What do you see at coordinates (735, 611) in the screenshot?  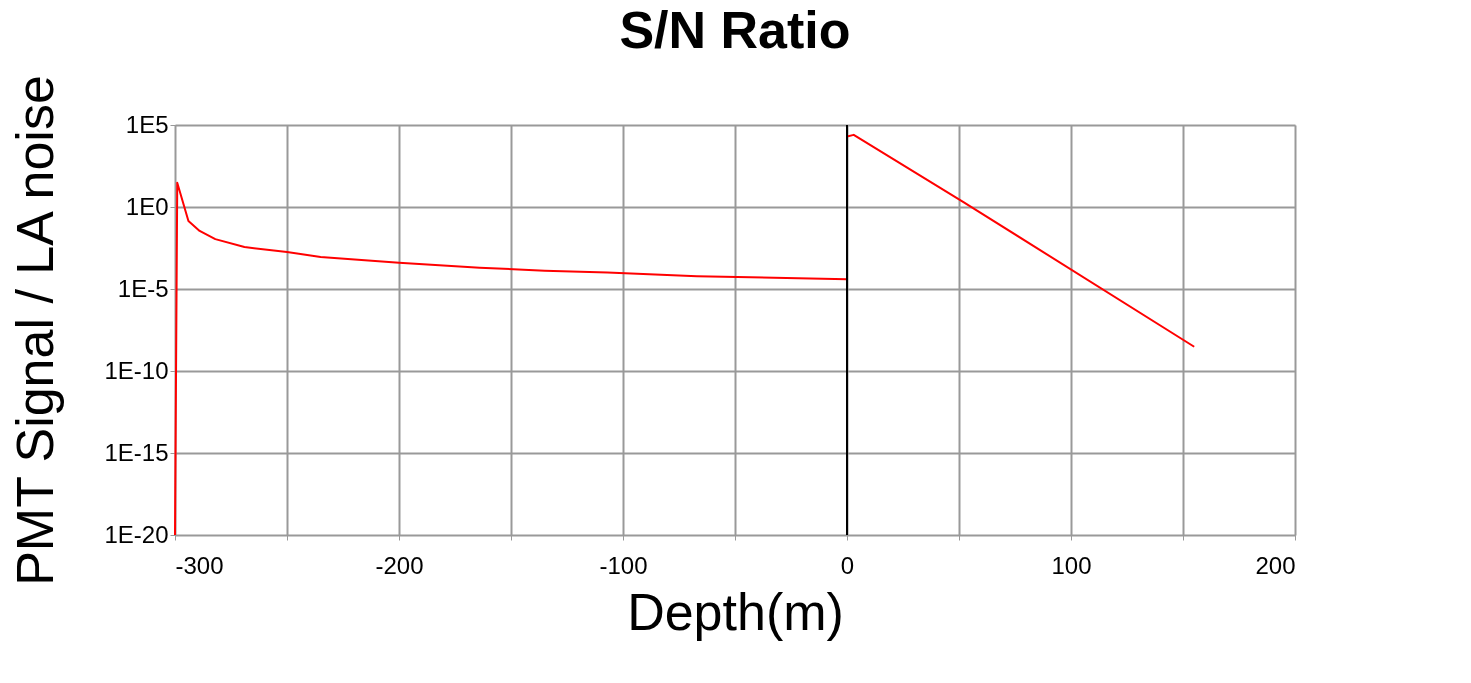 I see `x-axis-title: Depth(m)` at bounding box center [735, 611].